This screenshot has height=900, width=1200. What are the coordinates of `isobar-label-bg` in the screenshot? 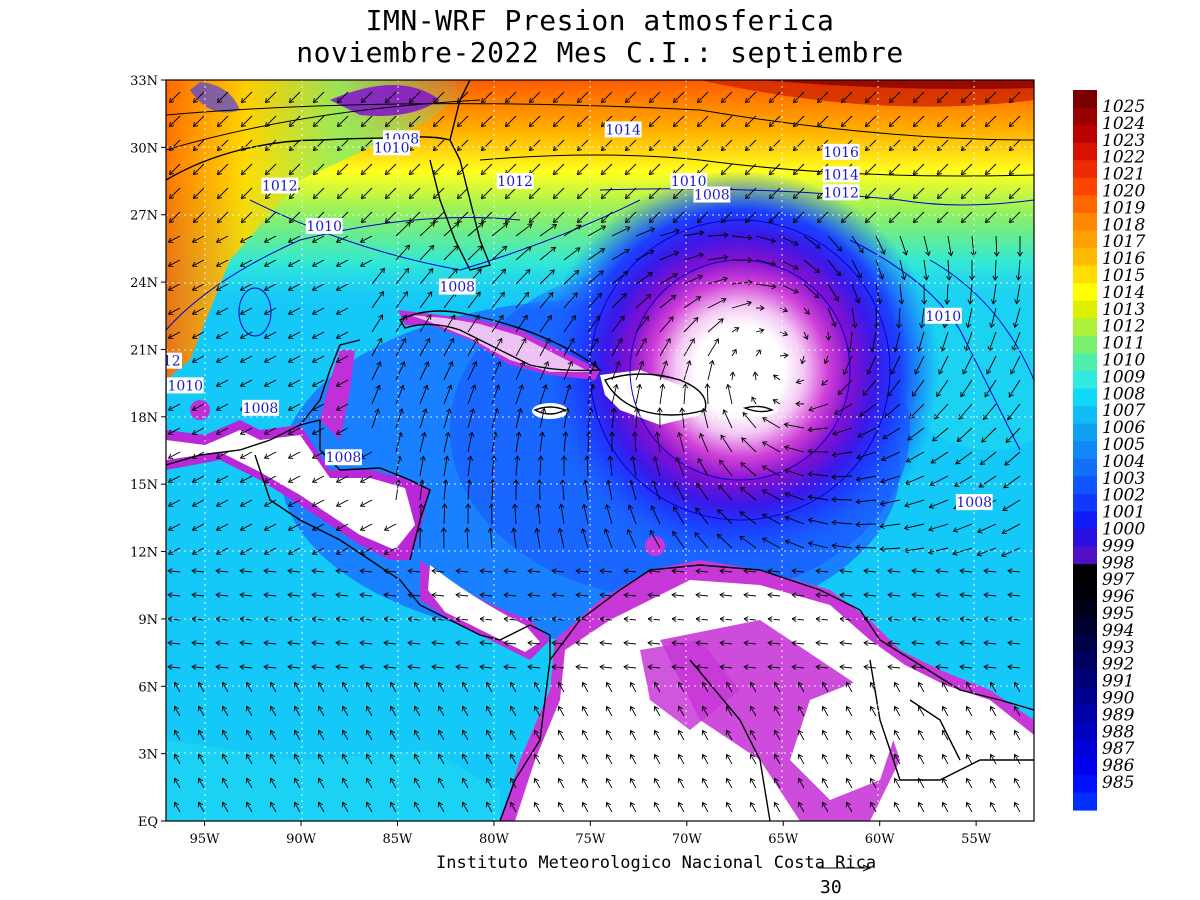 It's located at (457, 286).